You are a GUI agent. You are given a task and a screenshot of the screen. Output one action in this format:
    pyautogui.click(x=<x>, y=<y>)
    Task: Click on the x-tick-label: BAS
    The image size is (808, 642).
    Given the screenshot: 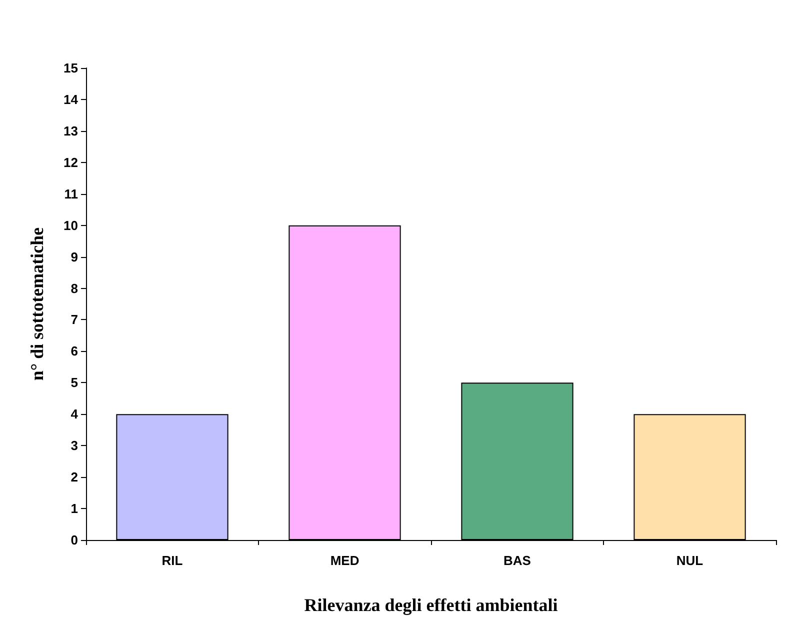 What is the action you would take?
    pyautogui.click(x=518, y=560)
    